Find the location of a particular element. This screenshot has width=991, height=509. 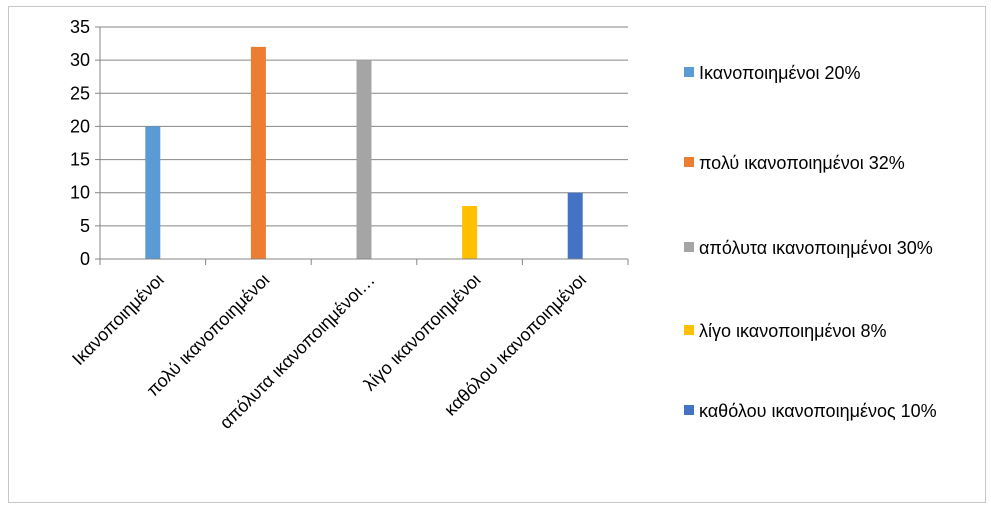

legend-label: λίγο ικανοποιημένοι 8% is located at coordinates (793, 331).